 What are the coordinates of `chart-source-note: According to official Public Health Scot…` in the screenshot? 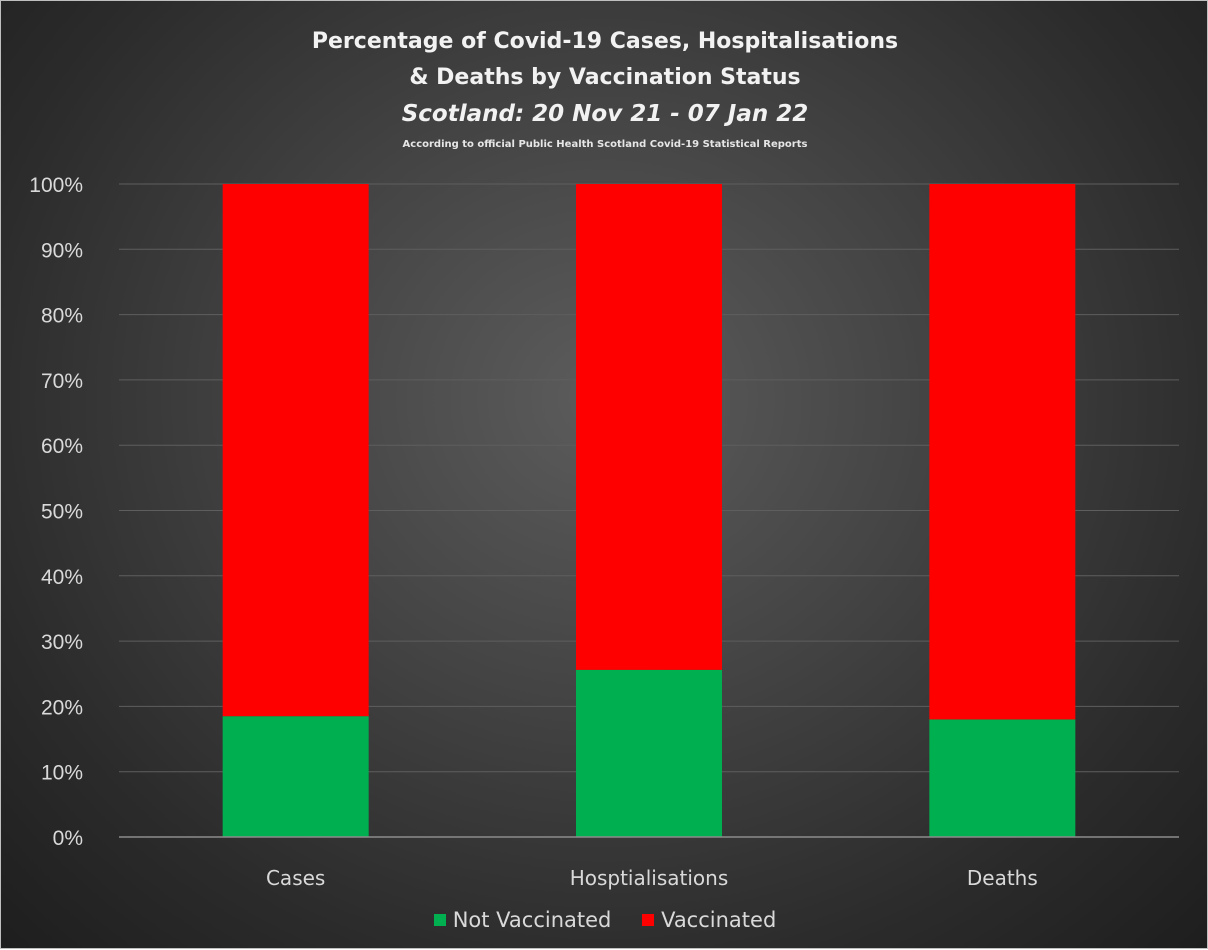 It's located at (605, 144).